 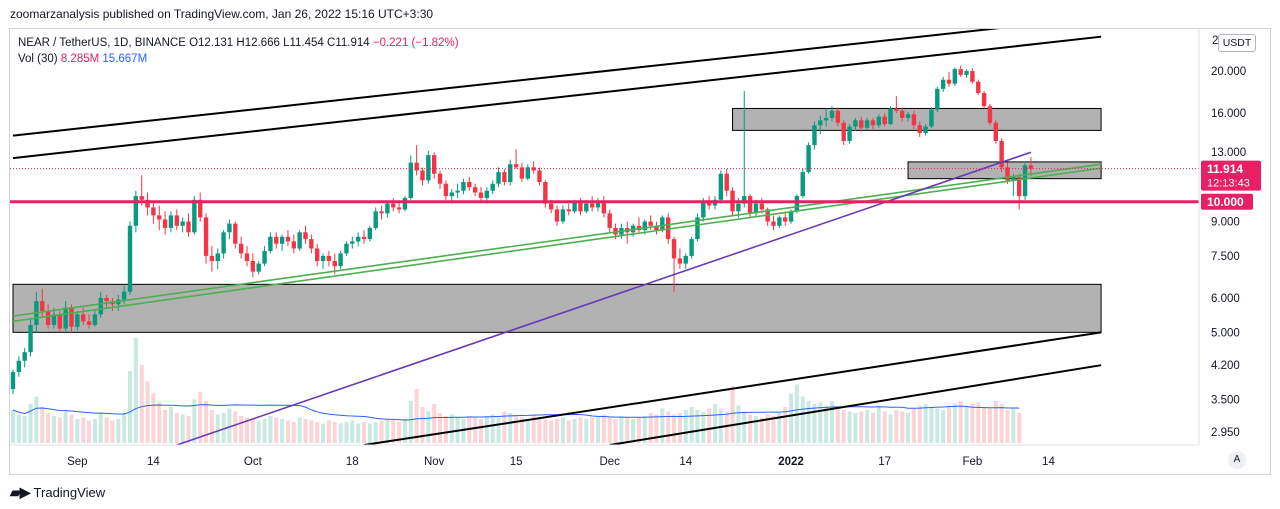 What do you see at coordinates (557, 308) in the screenshot?
I see `support-zone` at bounding box center [557, 308].